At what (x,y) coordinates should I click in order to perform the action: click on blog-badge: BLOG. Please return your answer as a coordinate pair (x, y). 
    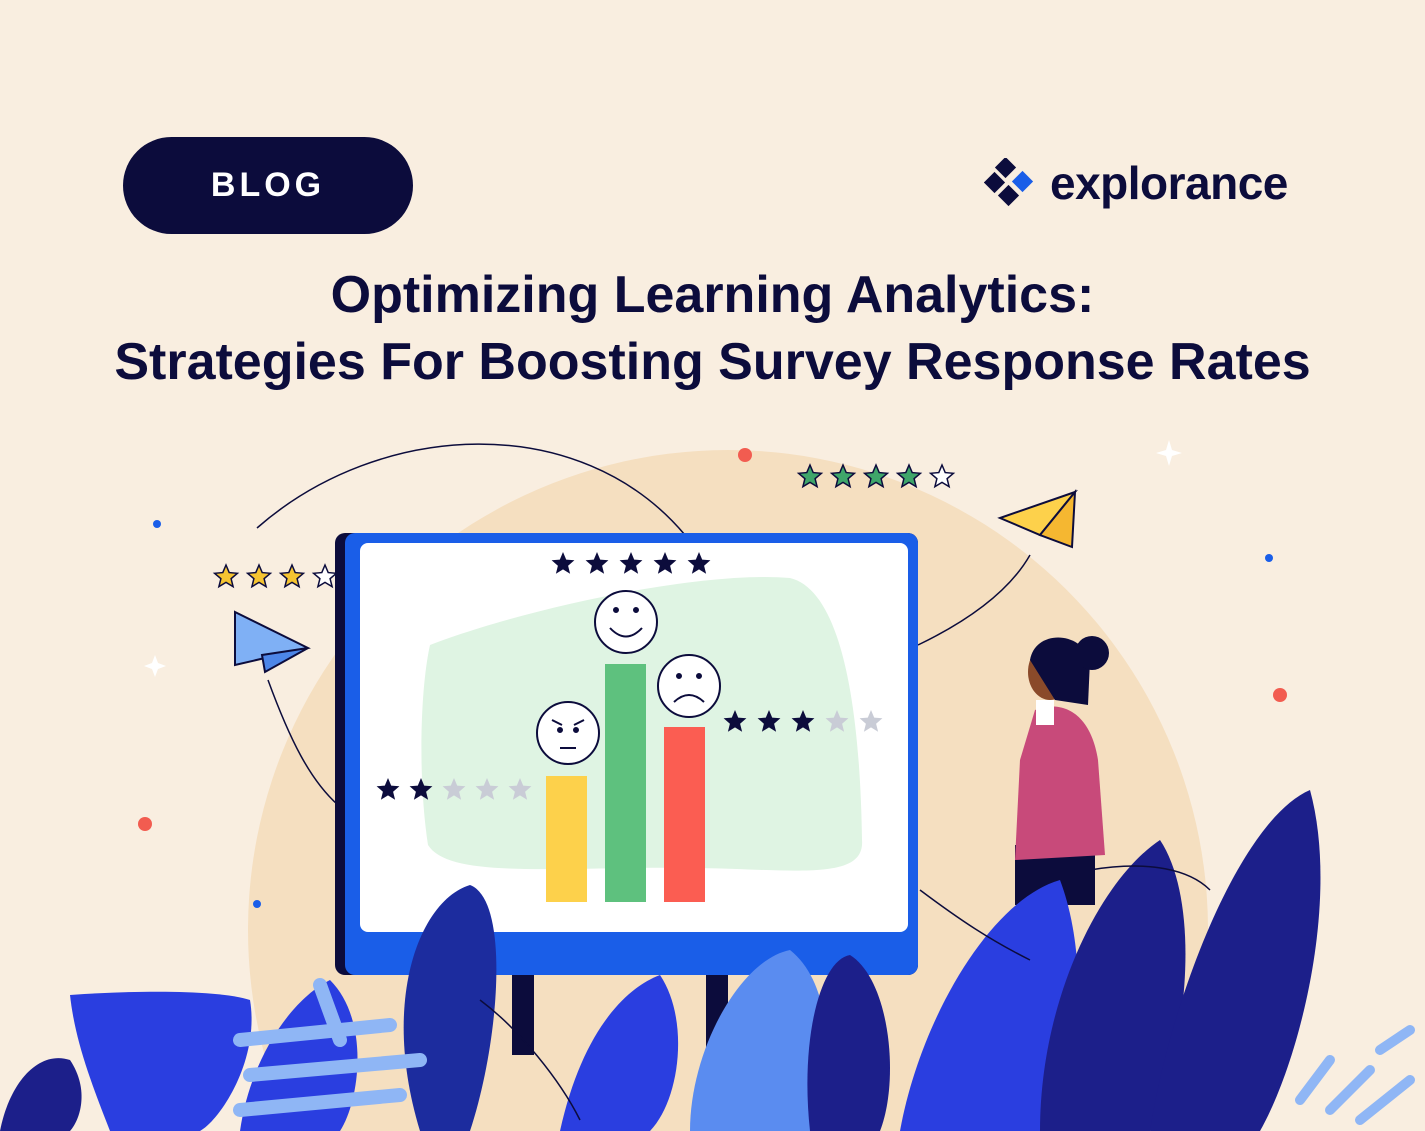
    Looking at the image, I should click on (268, 185).